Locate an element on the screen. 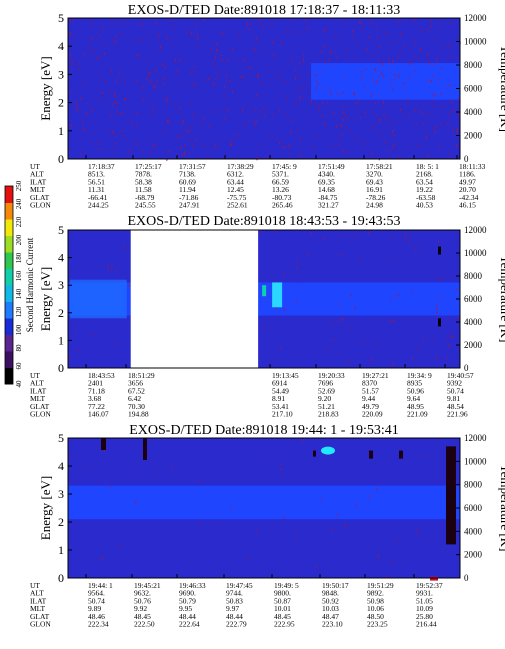  row-label: GLAT is located at coordinates (40, 406).